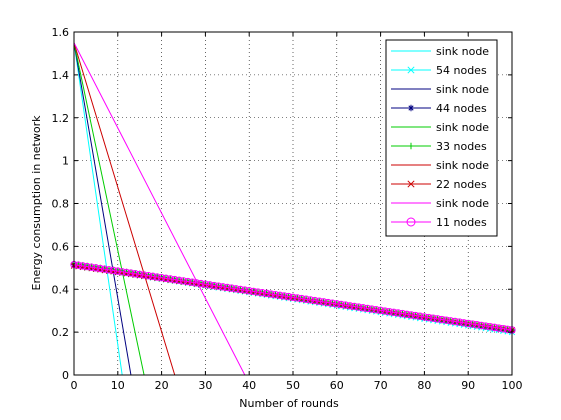 This screenshot has width=561, height=420. I want to click on legend-item: 33 nodes, so click(439, 146).